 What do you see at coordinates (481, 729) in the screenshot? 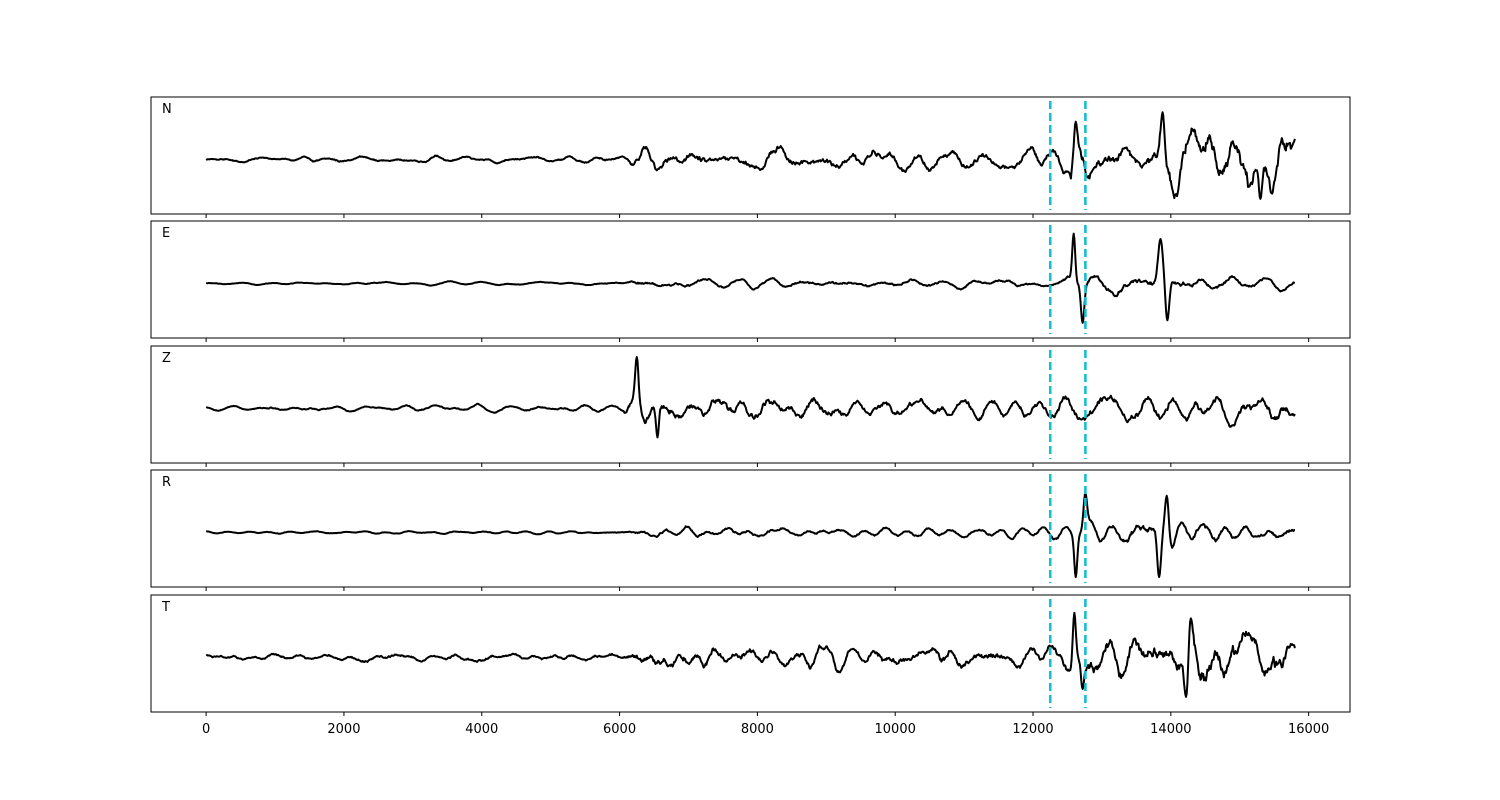
I see `x-tick-label: 4000` at bounding box center [481, 729].